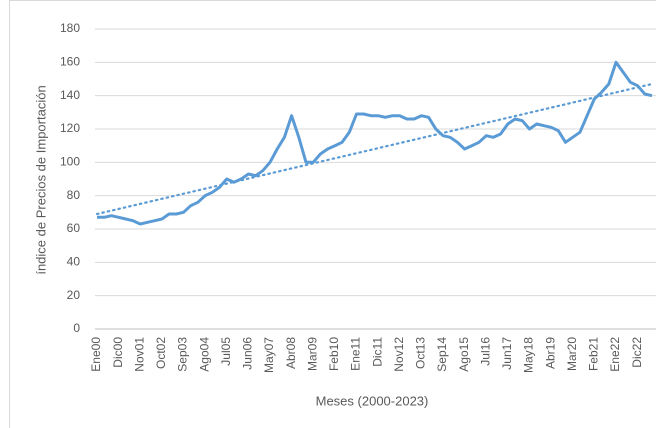 The width and height of the screenshot is (656, 428). What do you see at coordinates (139, 354) in the screenshot?
I see `x-tick-label: Nov01` at bounding box center [139, 354].